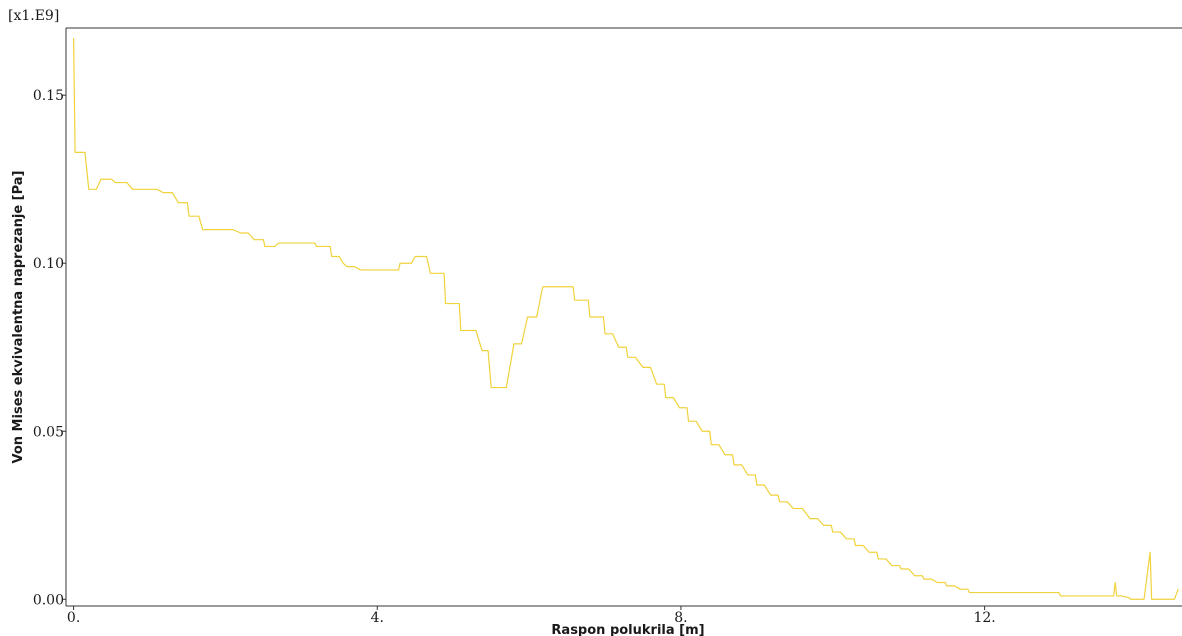 The width and height of the screenshot is (1182, 636). I want to click on y-axis-ticks: 0.00 0.05 0.10 0.15, so click(49, 348).